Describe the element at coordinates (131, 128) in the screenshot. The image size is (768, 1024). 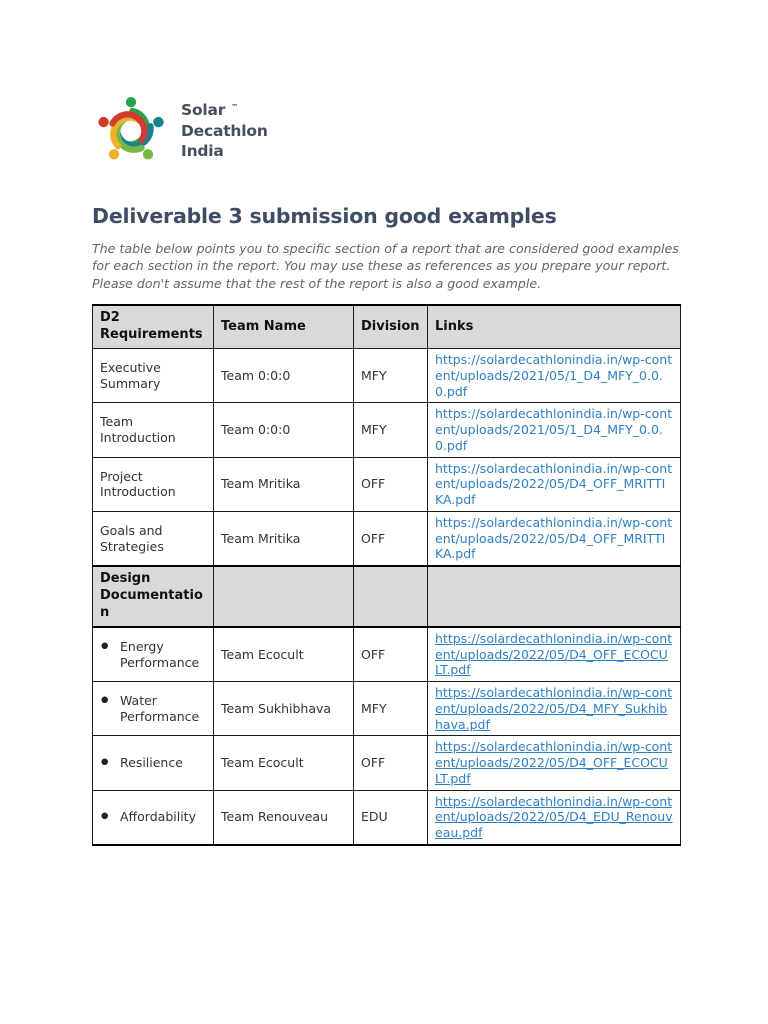
I see `solar-decathlon-logo-icon` at that location.